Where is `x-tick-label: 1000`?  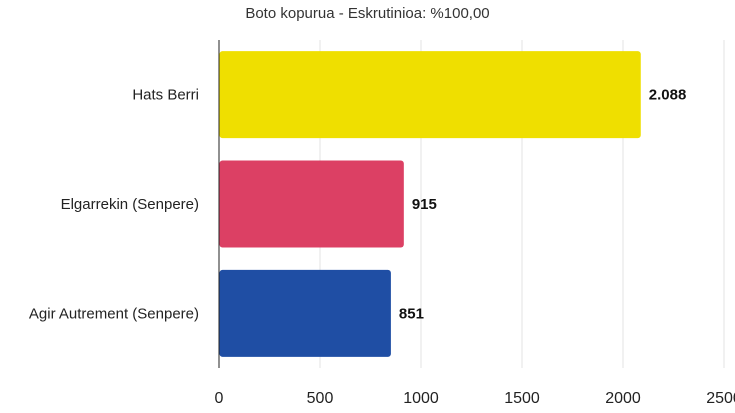
x-tick-label: 1000 is located at coordinates (421, 398).